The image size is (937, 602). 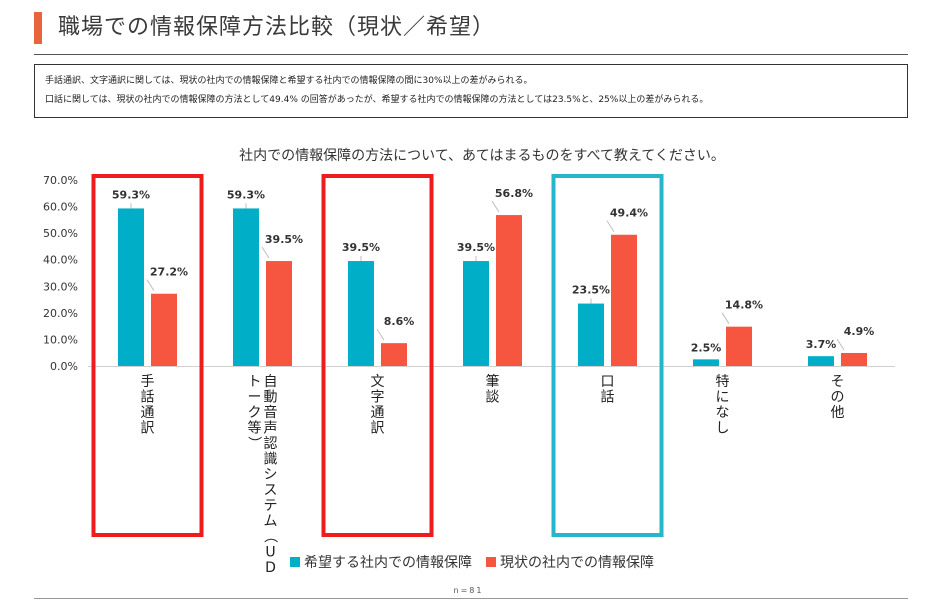 What do you see at coordinates (60, 207) in the screenshot?
I see `y-tick-label: 60.0%` at bounding box center [60, 207].